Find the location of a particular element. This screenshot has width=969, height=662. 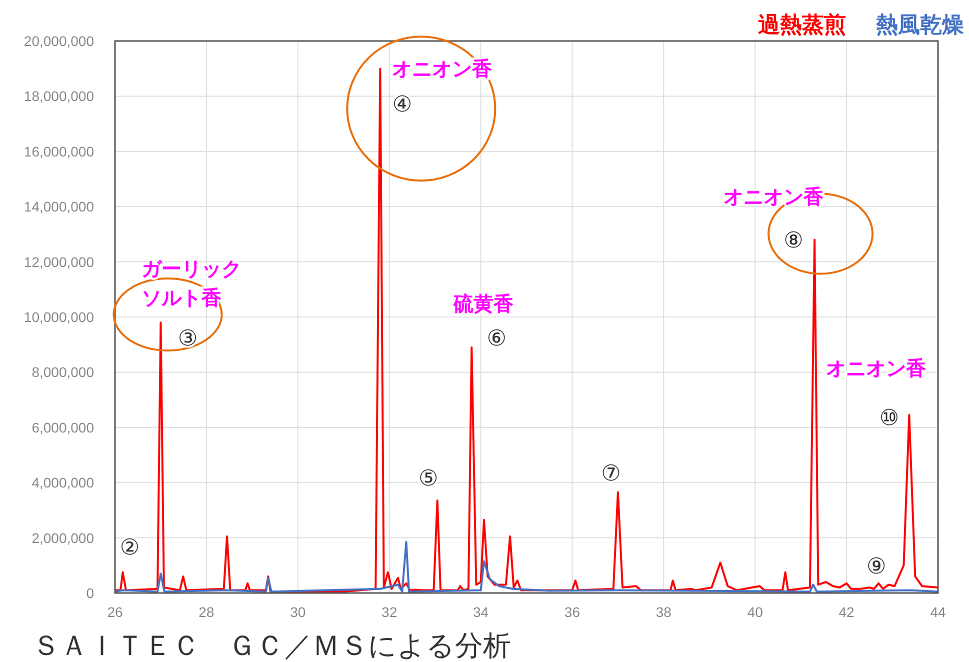

x-tick-label: 32 is located at coordinates (390, 612).